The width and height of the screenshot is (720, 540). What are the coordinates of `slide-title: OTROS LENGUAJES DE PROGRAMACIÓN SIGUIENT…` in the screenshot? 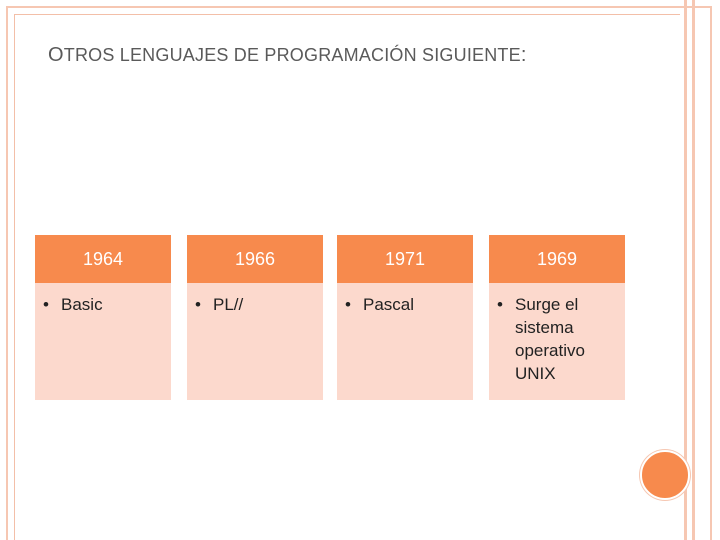 It's located at (287, 55).